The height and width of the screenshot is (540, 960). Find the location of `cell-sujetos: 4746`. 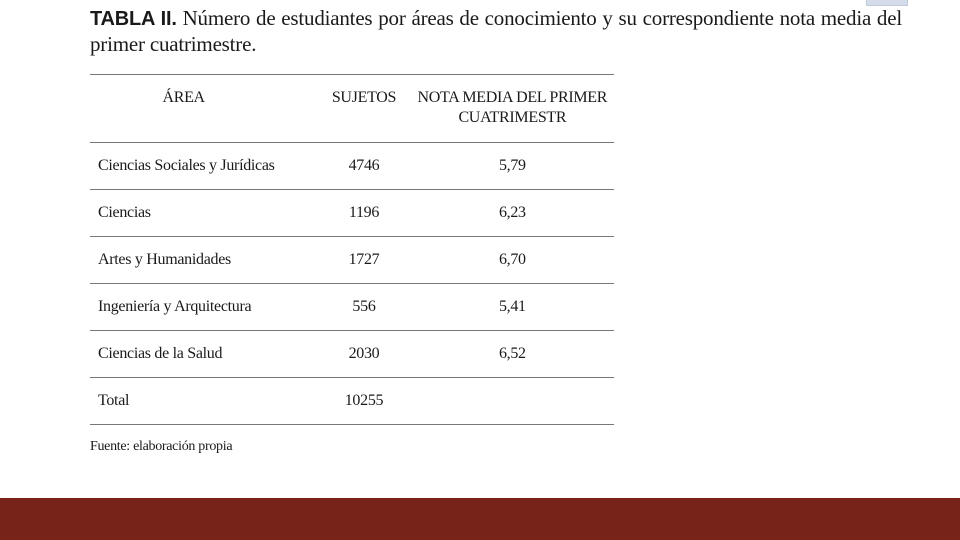

cell-sujetos: 4746 is located at coordinates (364, 166).